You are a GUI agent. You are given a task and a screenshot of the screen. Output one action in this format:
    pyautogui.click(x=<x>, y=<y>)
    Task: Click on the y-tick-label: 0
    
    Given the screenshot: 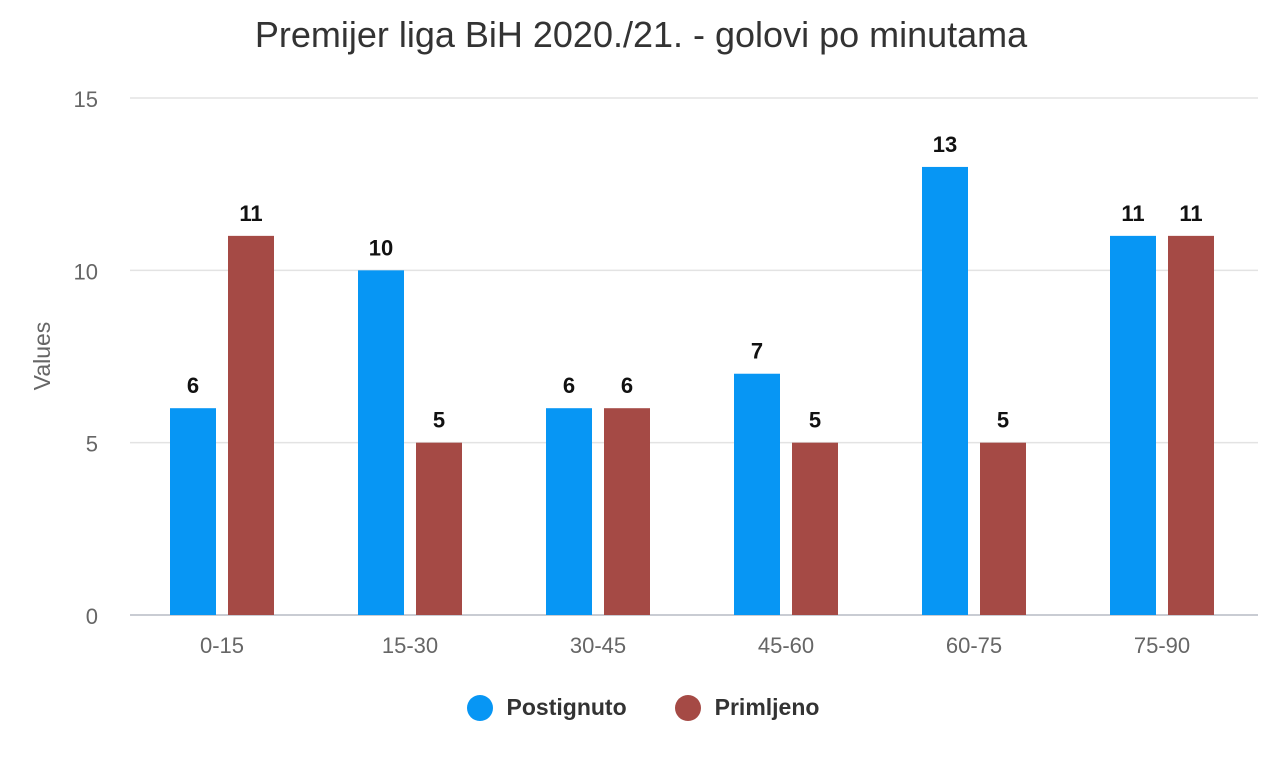 What is the action you would take?
    pyautogui.click(x=92, y=616)
    